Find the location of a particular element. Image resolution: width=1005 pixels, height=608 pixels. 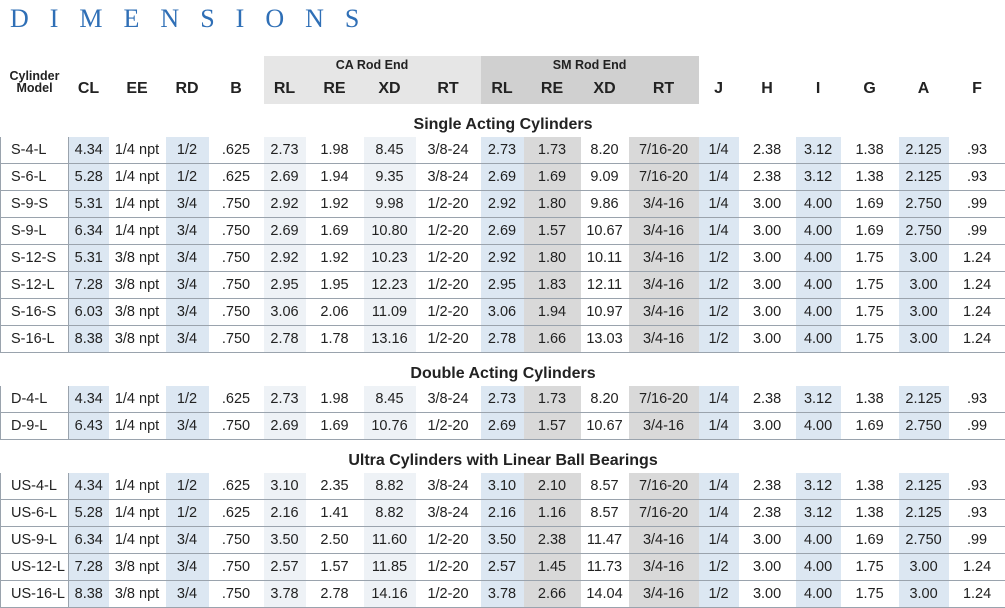

value-cell: 1.57 is located at coordinates (552, 426).